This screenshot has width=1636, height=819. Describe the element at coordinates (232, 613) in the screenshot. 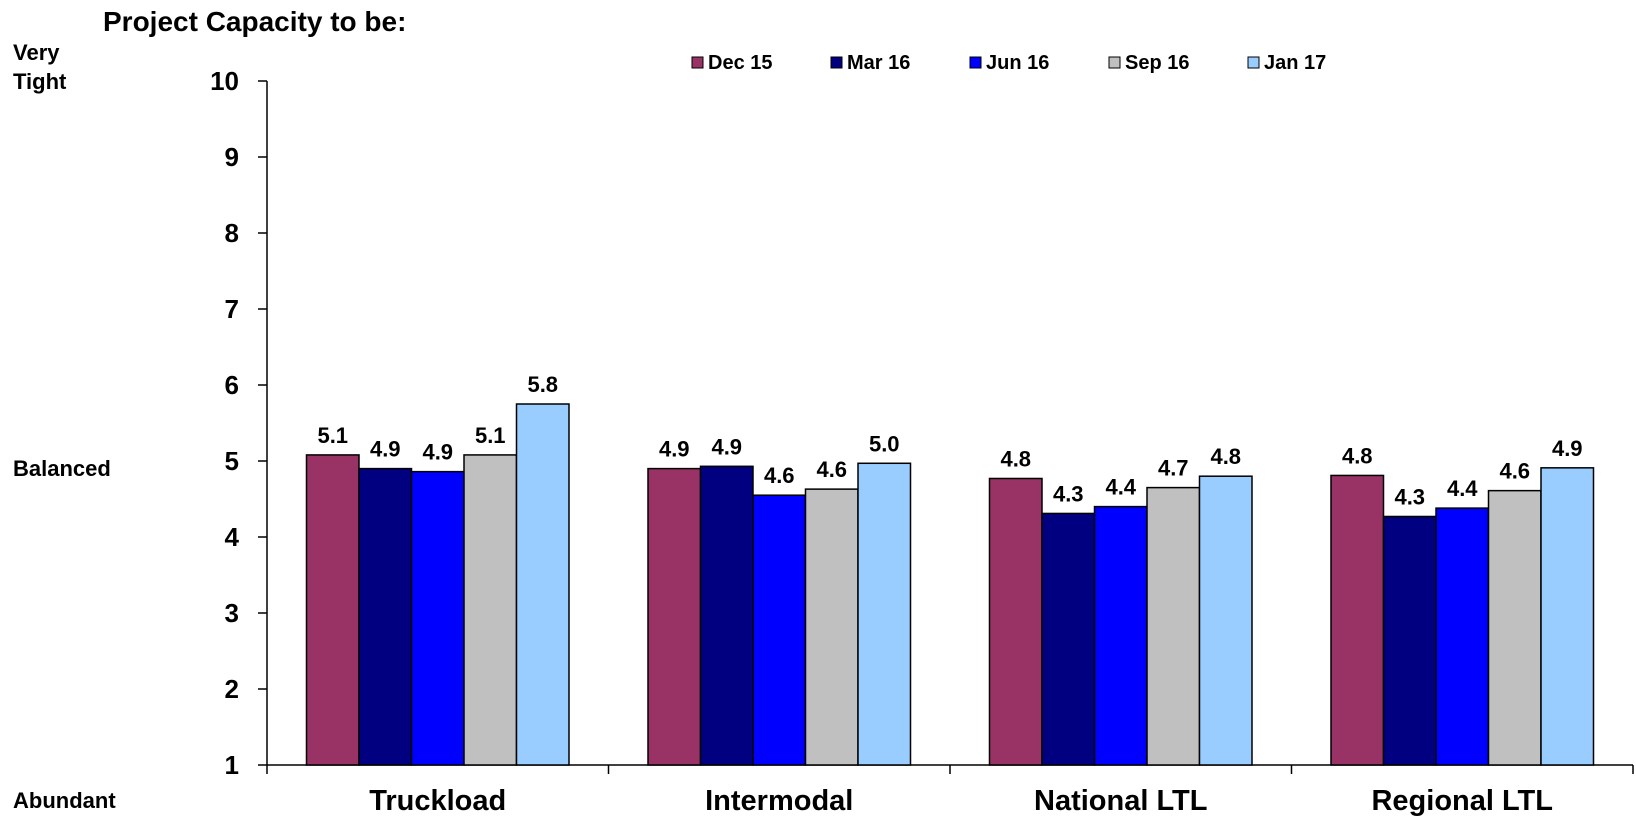

I see `y-tick-label: 3` at that location.